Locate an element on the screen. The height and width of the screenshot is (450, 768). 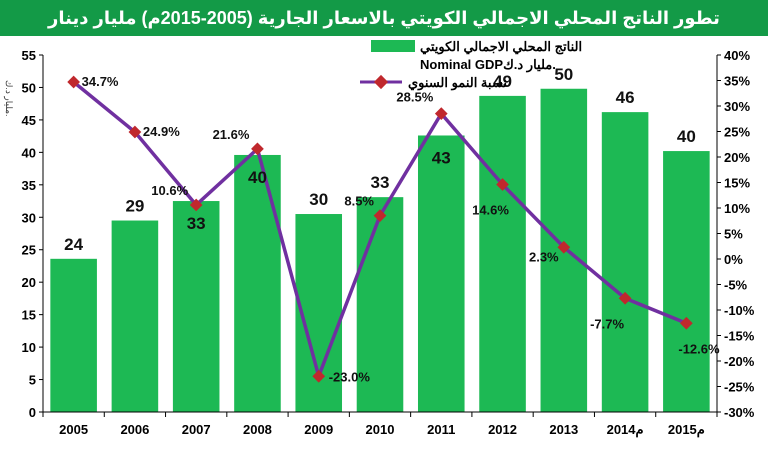
right-tick-label: -25% is located at coordinates (739, 387).